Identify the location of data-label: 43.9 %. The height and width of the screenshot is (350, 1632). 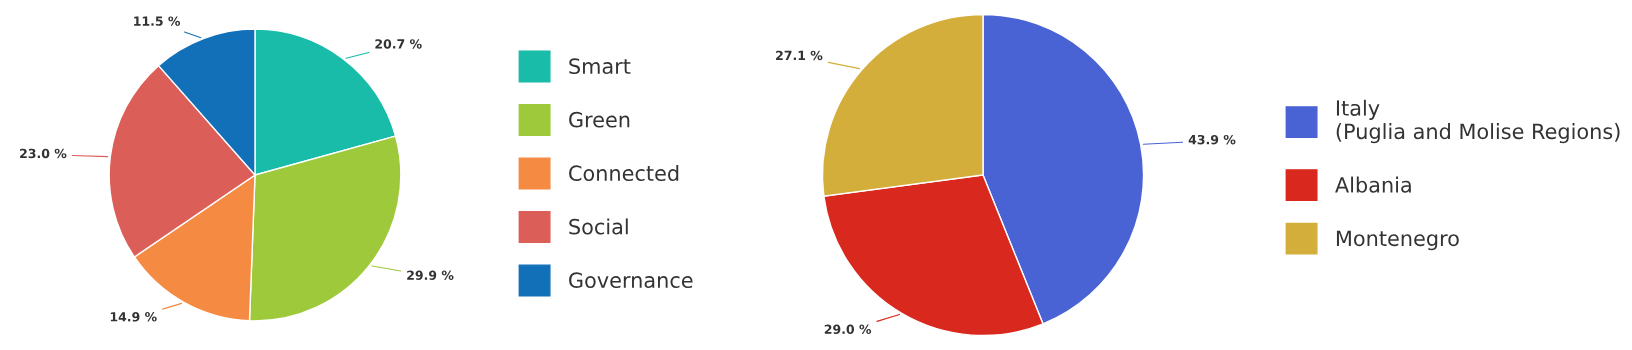
(1212, 139).